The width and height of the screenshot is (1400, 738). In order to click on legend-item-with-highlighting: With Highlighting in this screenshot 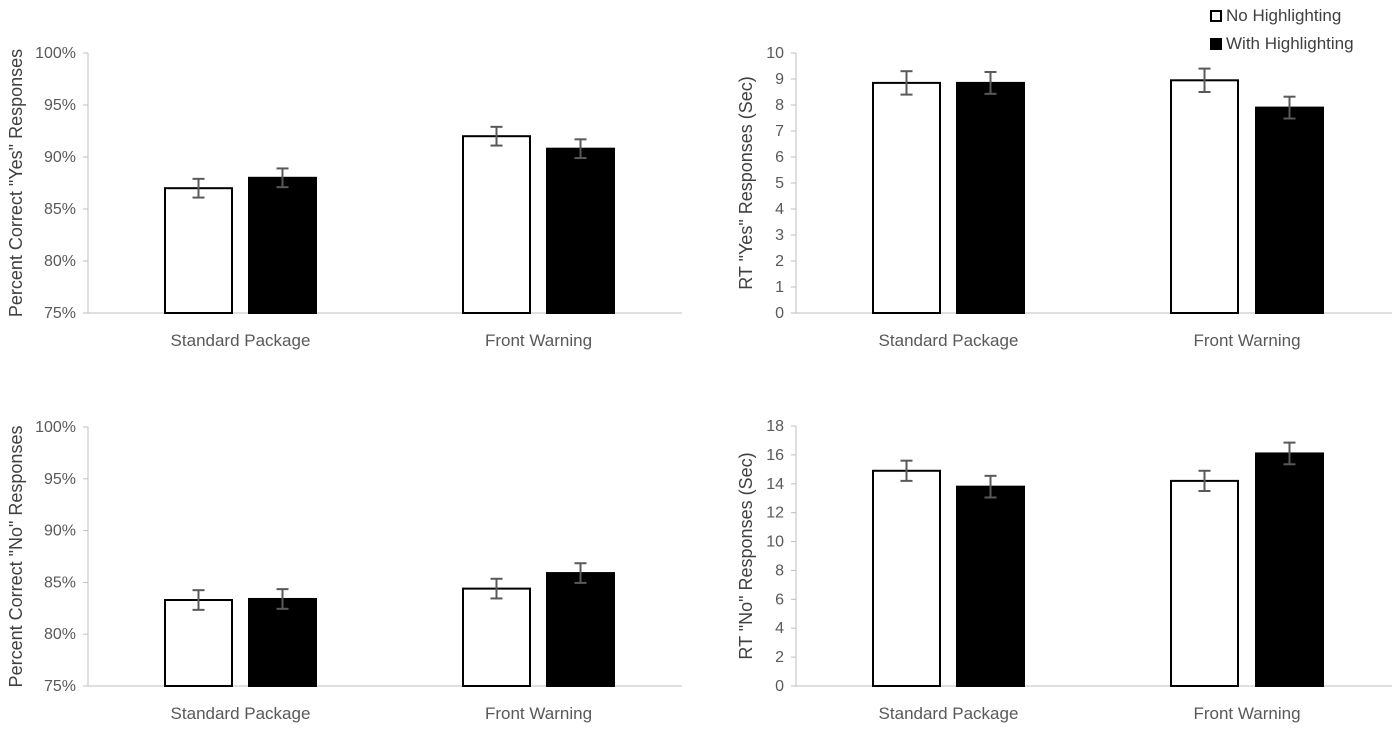, I will do `click(1282, 44)`.